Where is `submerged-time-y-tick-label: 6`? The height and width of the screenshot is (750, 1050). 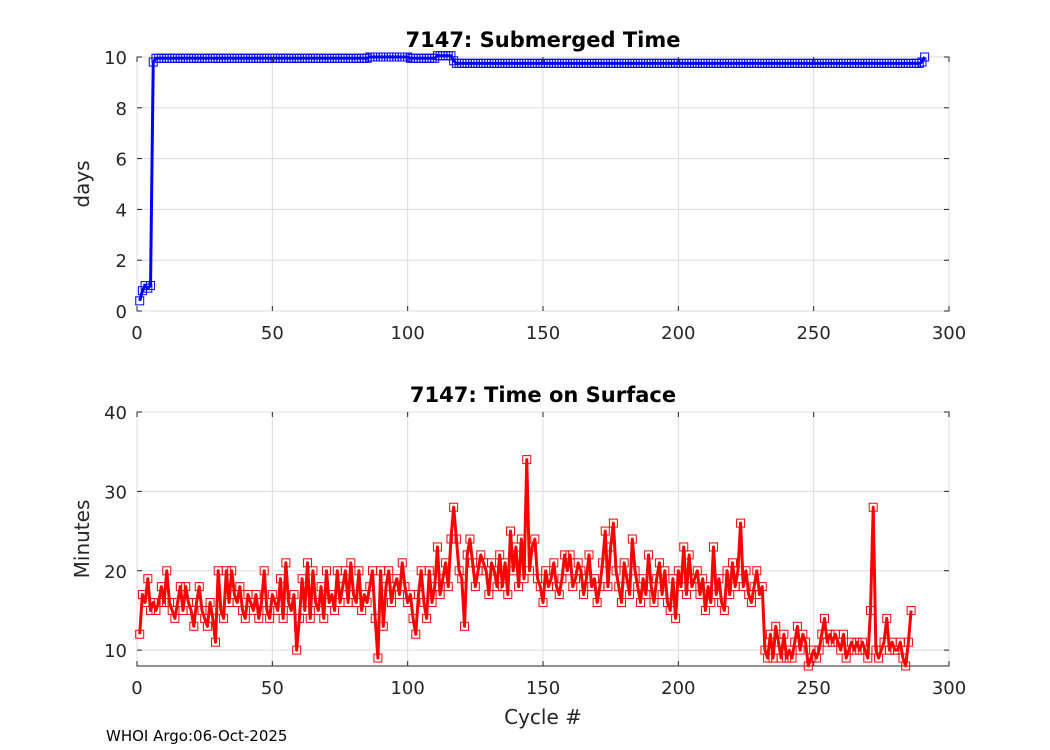 submerged-time-y-tick-label: 6 is located at coordinates (121, 160).